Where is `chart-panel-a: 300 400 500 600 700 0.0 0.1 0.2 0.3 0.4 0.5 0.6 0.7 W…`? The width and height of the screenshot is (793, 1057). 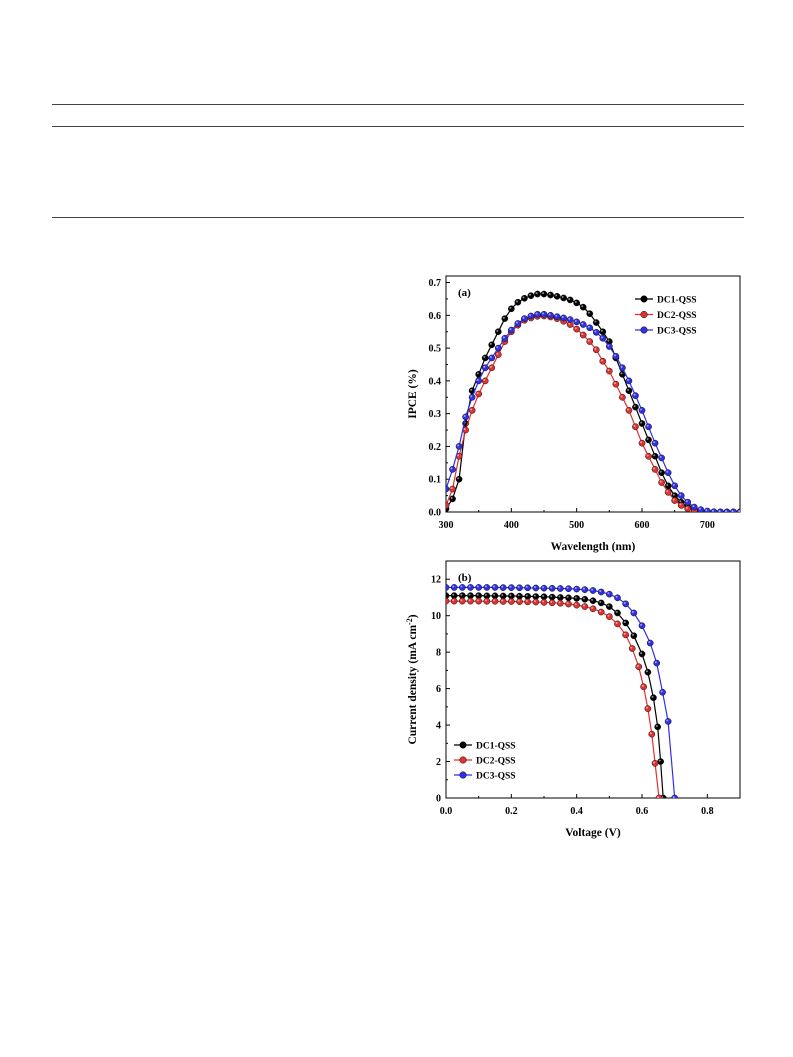 chart-panel-a: 300 400 500 600 700 0.0 0.1 0.2 0.3 0.4 0.5 0.6 0.7 W… is located at coordinates (574, 414).